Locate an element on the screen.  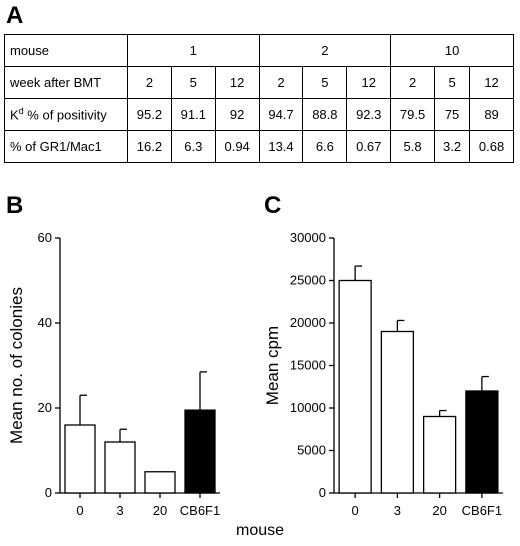
y-tick-label: 25000 is located at coordinates (308, 280).